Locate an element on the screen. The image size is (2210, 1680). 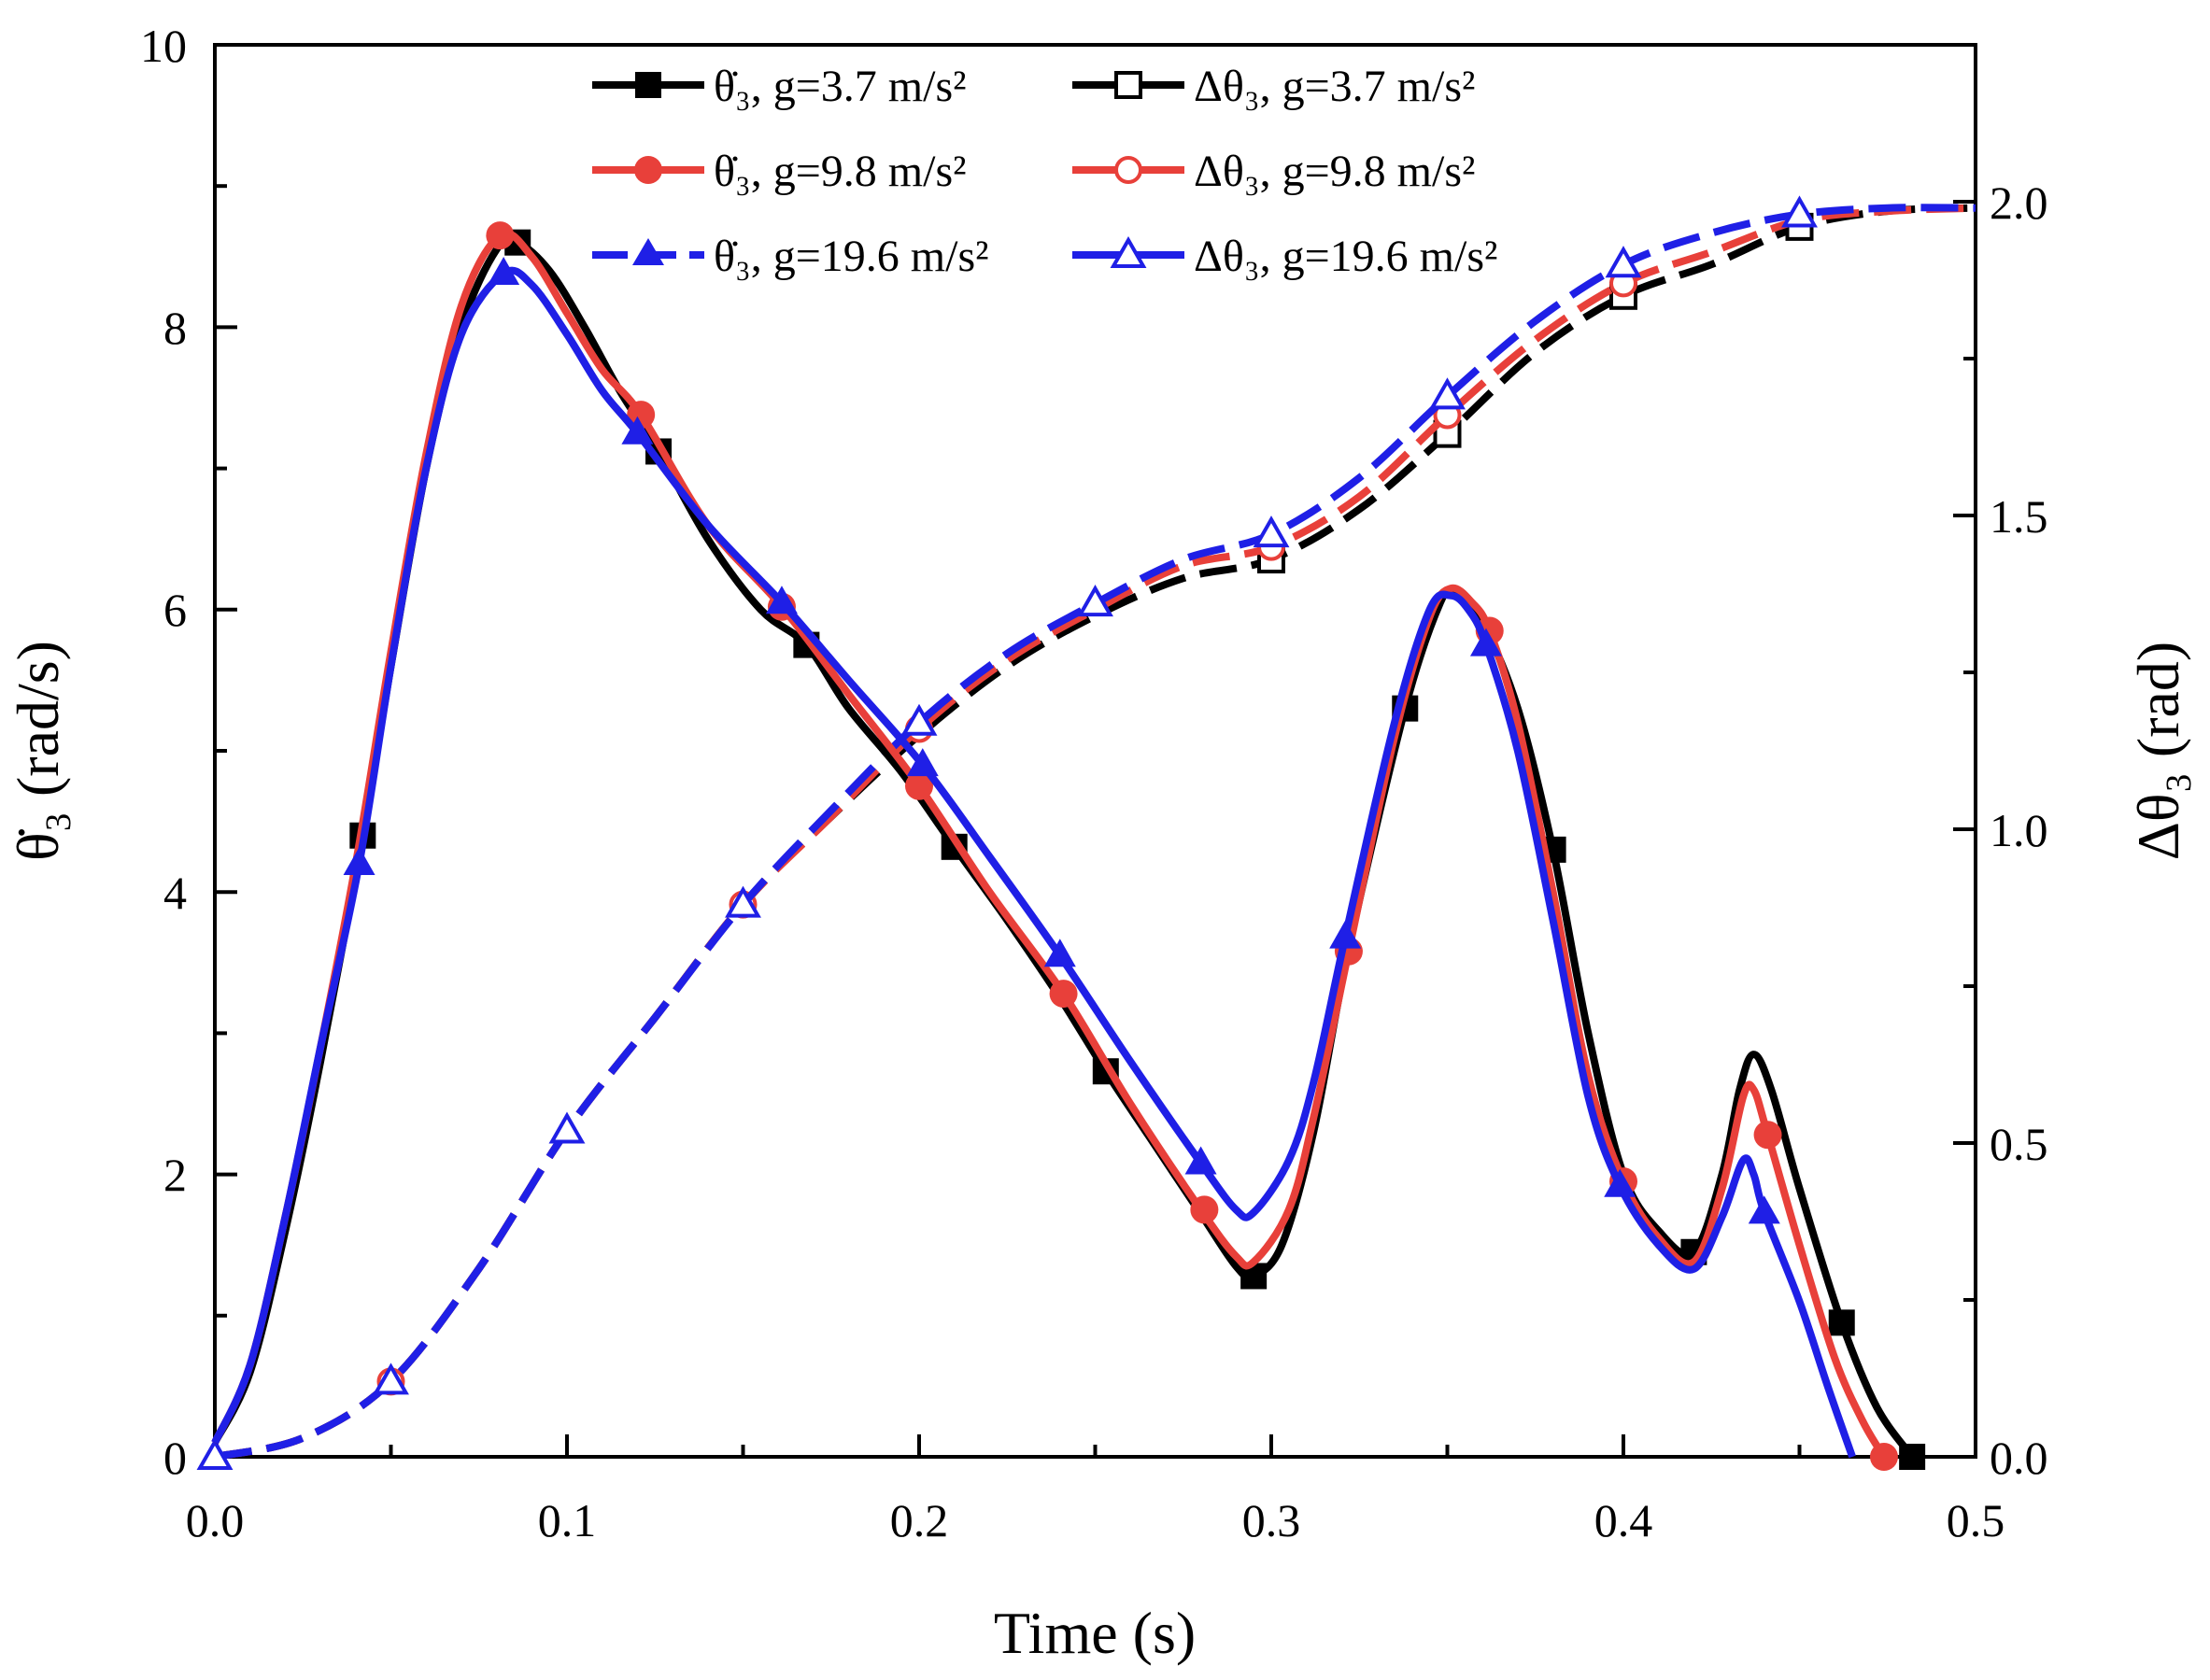
y-right-tick-label: 0.0 is located at coordinates (2019, 1458).